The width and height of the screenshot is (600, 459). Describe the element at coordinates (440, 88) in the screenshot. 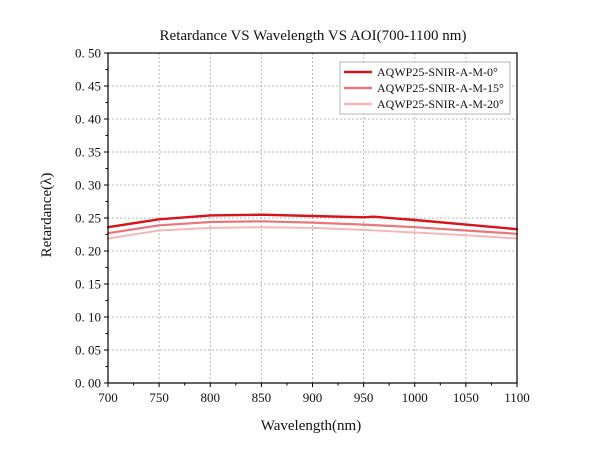

I see `legend-label-1: AQWP25-SNIR-A-M-15°` at that location.